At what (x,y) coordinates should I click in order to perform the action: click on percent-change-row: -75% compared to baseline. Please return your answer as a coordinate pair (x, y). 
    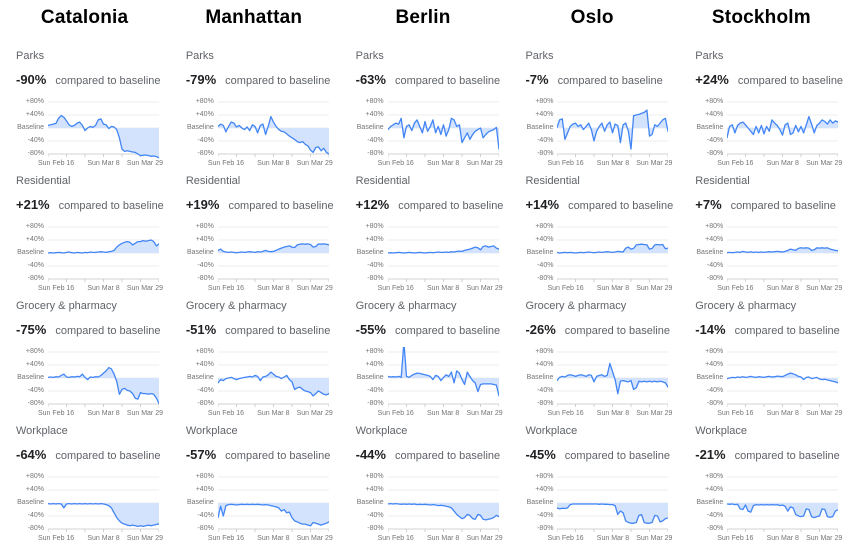
    Looking at the image, I should click on (90, 330).